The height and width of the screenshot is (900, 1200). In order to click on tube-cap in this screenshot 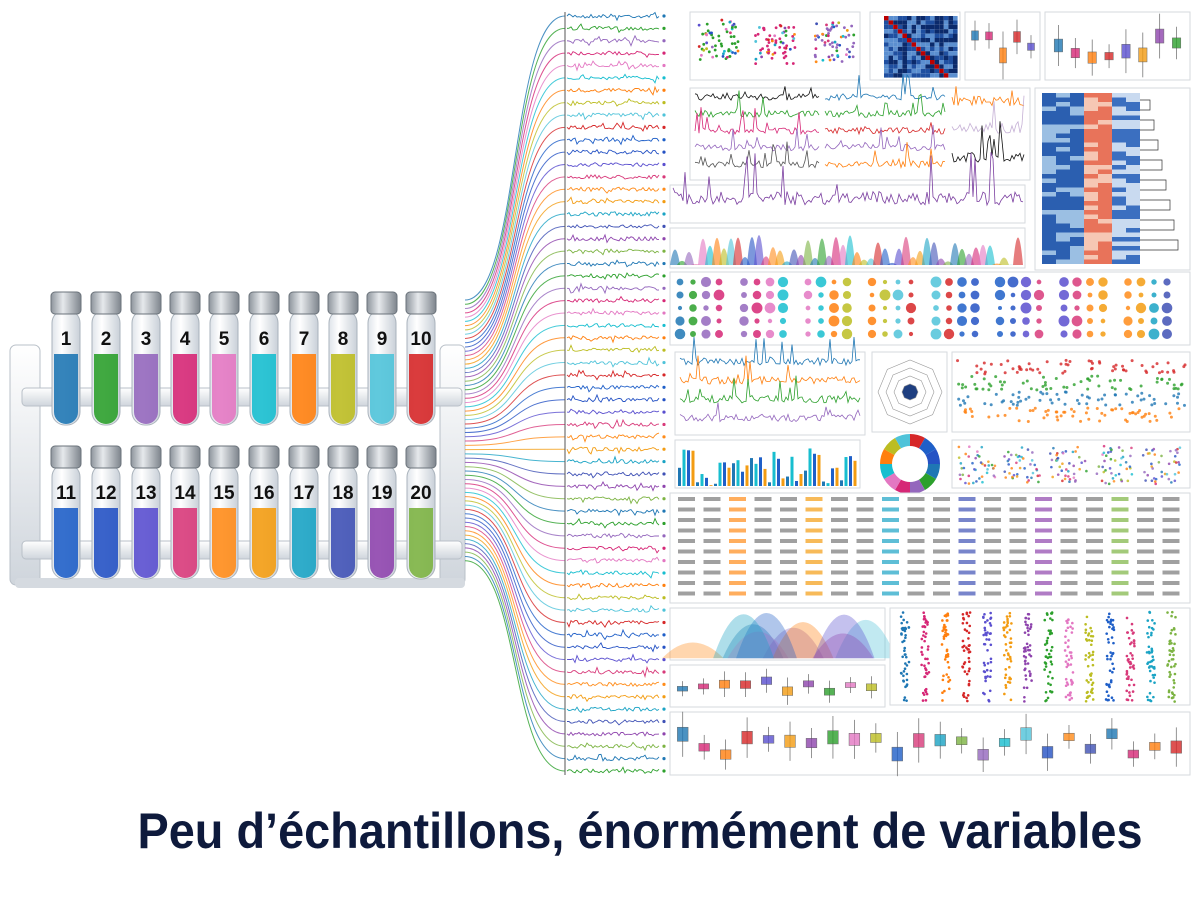, I will do `click(421, 303)`.